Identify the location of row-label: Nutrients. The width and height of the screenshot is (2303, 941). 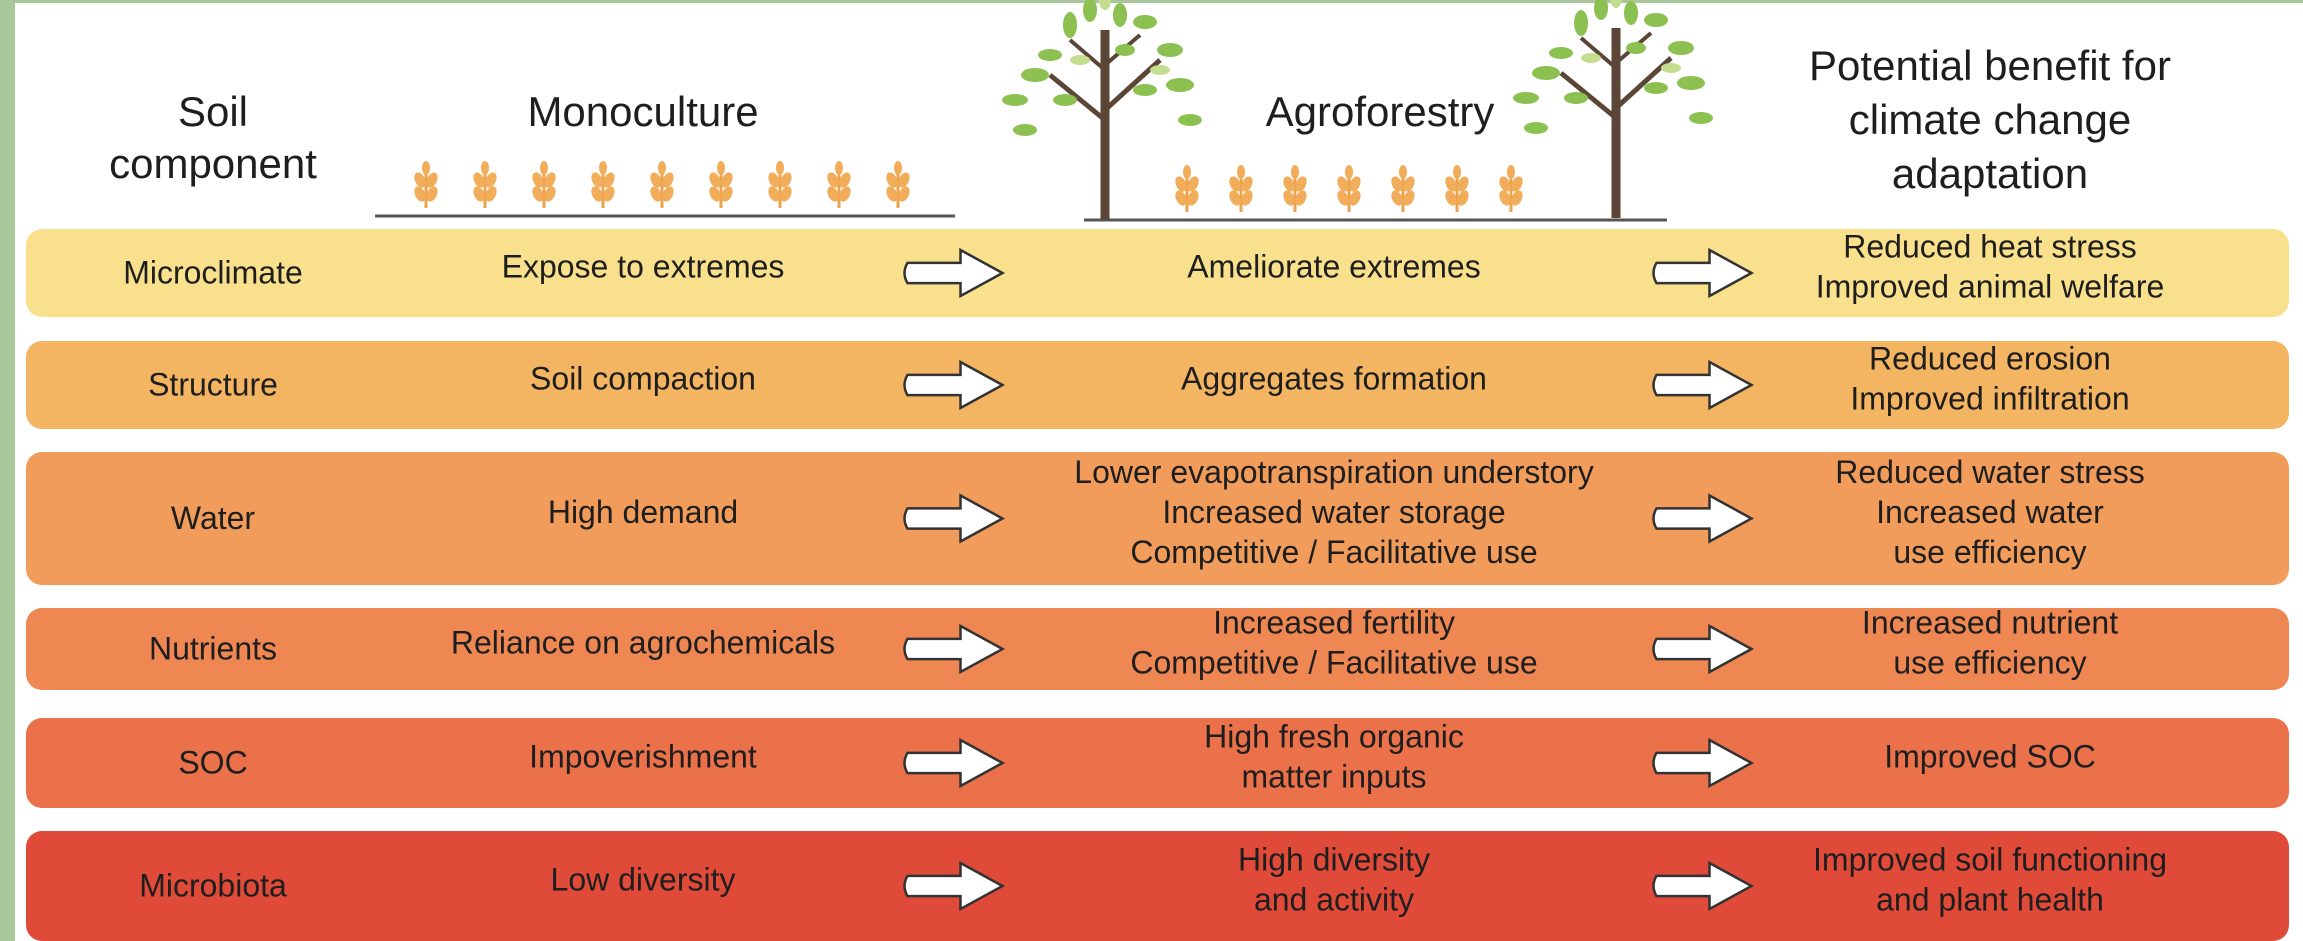
(213, 648).